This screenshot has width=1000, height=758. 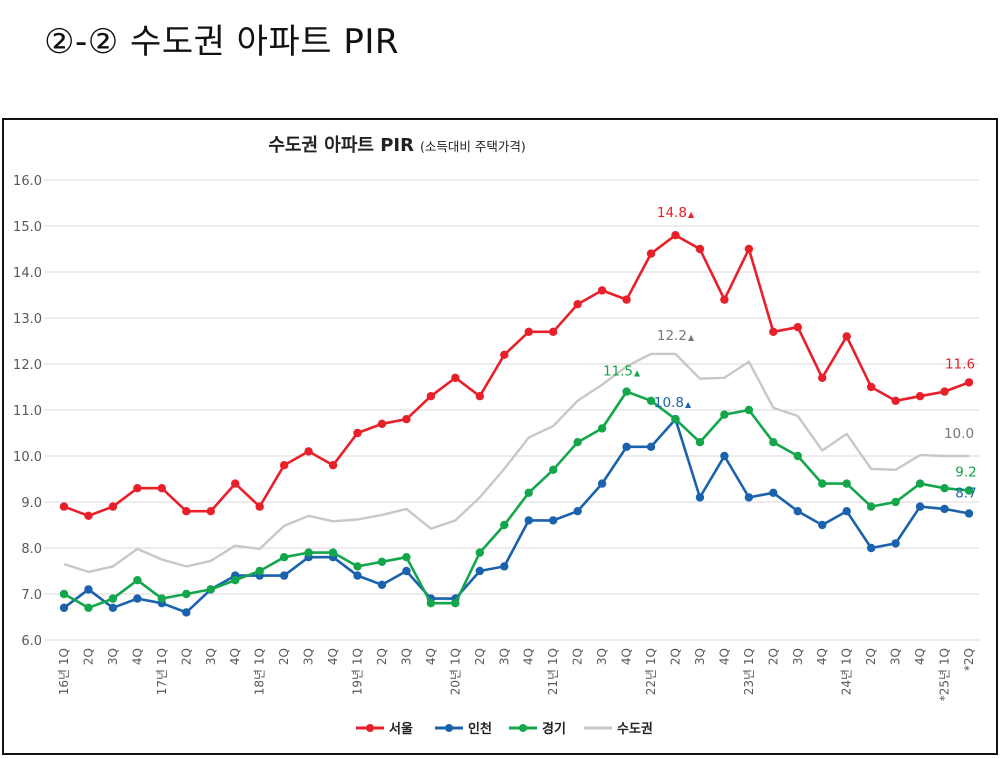 What do you see at coordinates (358, 671) in the screenshot?
I see `x-tick-label: 19년 1Q` at bounding box center [358, 671].